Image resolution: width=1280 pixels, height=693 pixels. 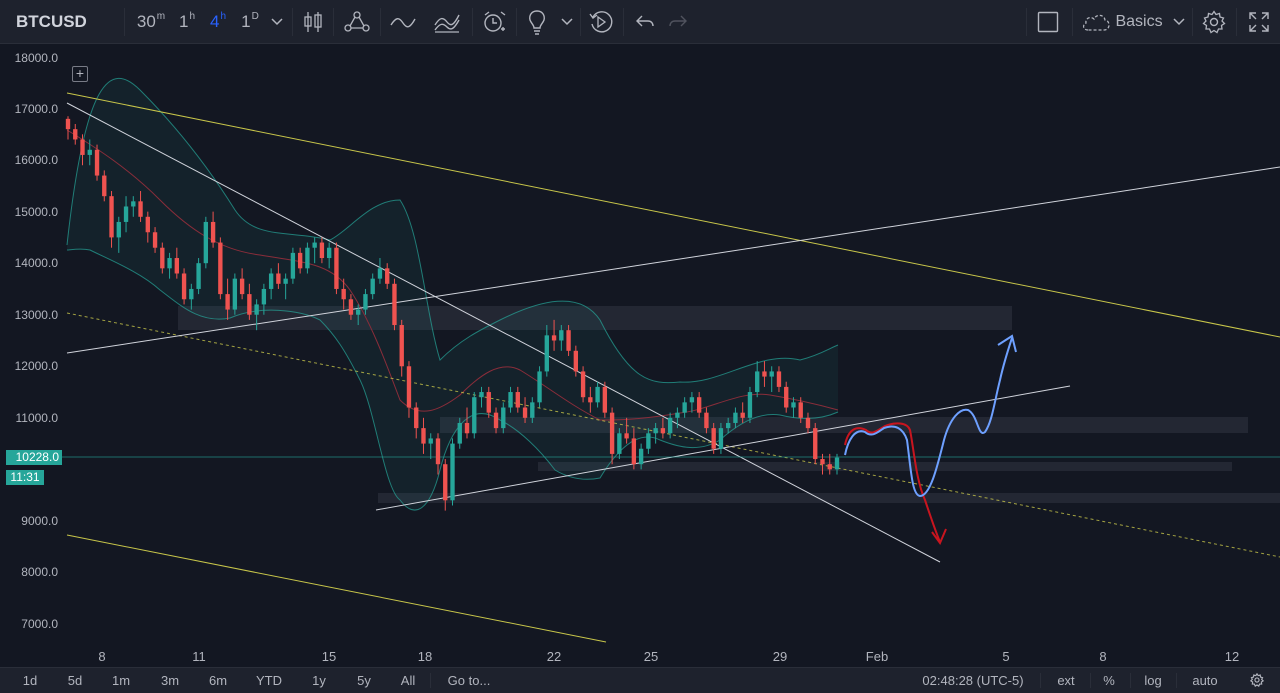 I want to click on range-6m-button: 6m, so click(x=218, y=680).